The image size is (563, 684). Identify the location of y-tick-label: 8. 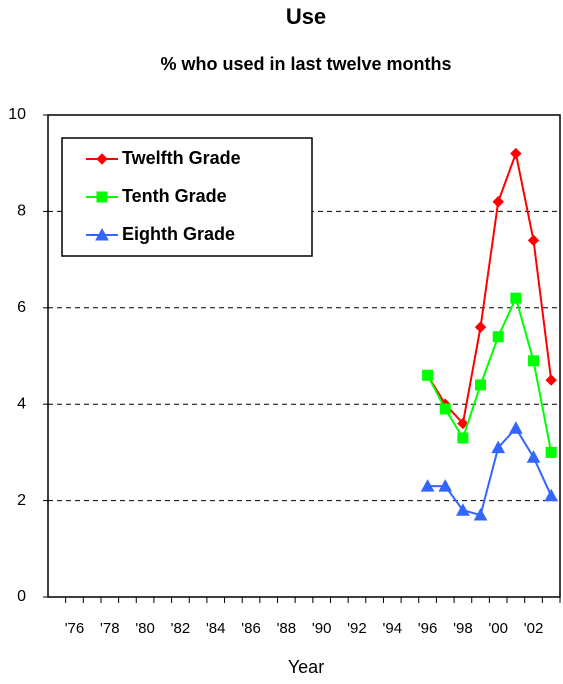
(21, 211).